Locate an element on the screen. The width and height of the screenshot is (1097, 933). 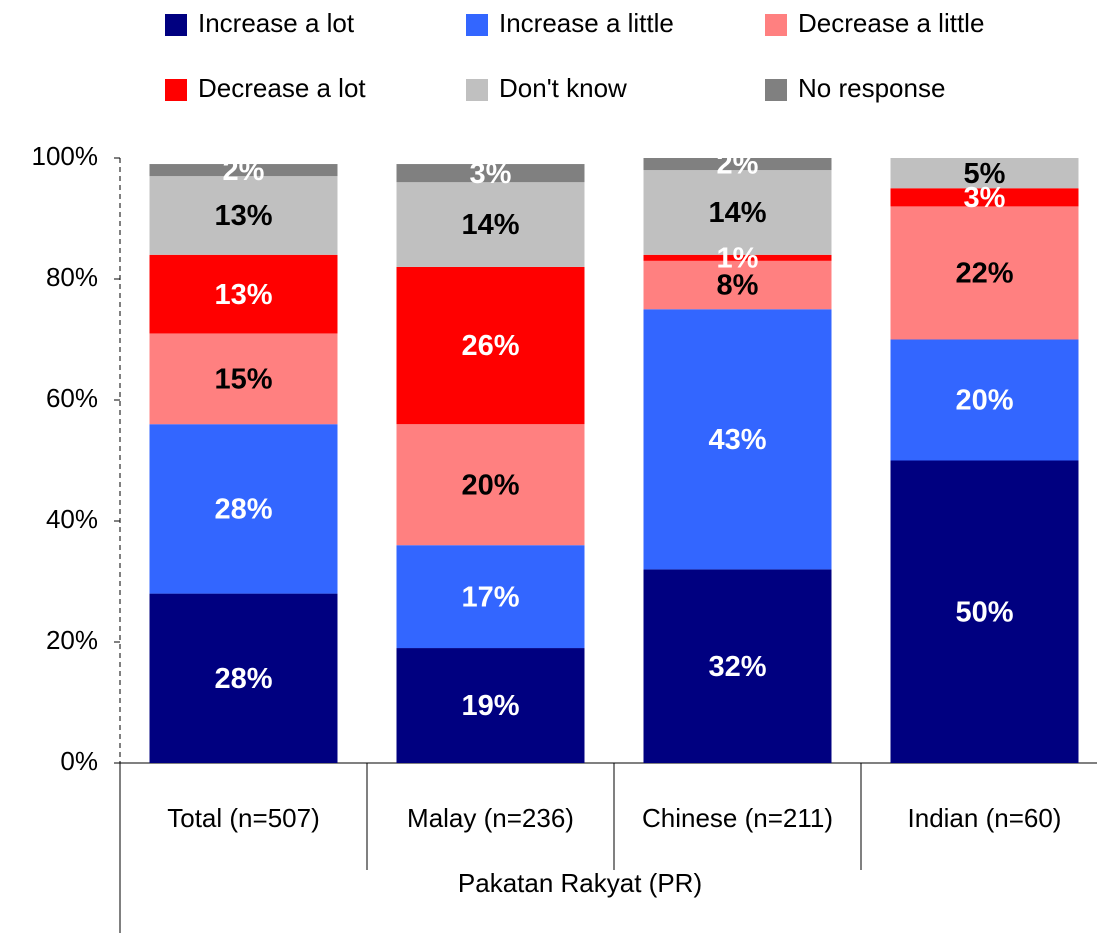
x-tick-label: Total (n=507) is located at coordinates (243, 818).